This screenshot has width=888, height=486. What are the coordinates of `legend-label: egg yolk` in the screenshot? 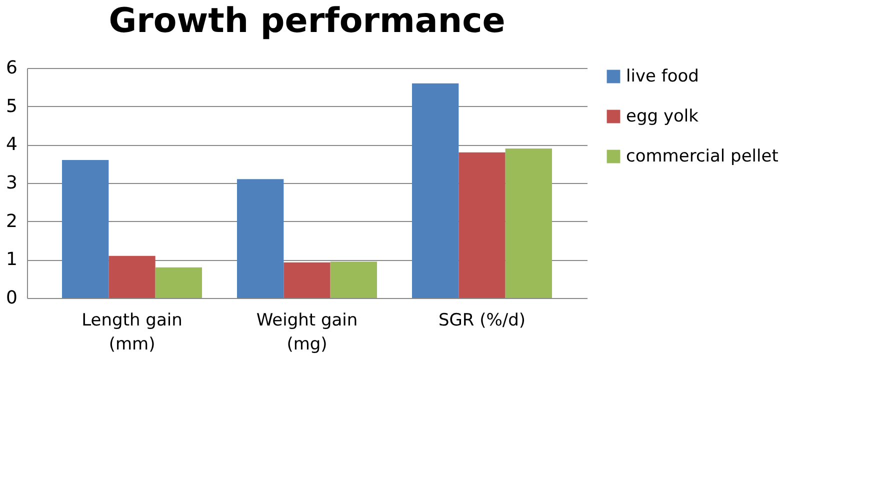 It's located at (662, 116).